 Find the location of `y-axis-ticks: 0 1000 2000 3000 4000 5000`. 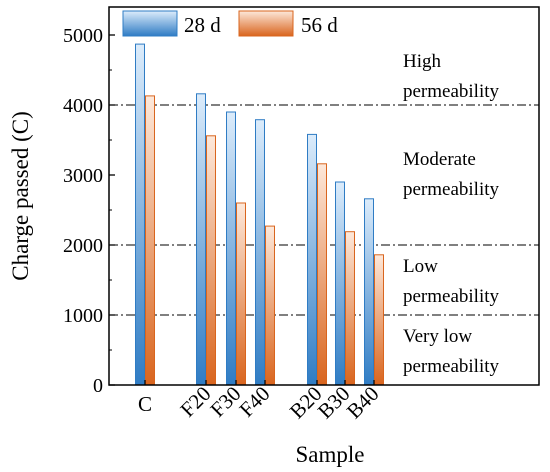

y-axis-ticks: 0 1000 2000 3000 4000 5000 is located at coordinates (89, 211).